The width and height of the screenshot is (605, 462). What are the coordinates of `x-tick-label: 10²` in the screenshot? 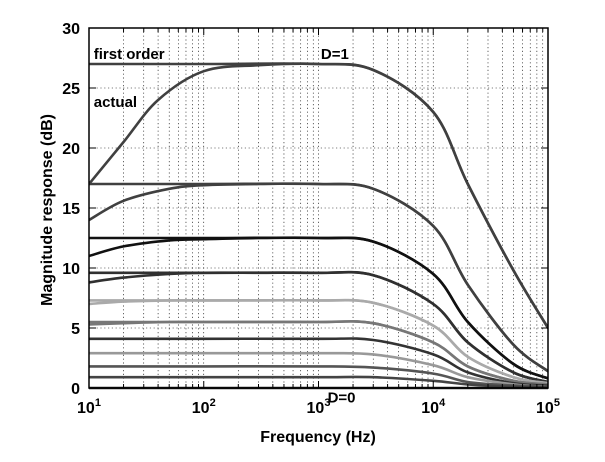 It's located at (204, 407).